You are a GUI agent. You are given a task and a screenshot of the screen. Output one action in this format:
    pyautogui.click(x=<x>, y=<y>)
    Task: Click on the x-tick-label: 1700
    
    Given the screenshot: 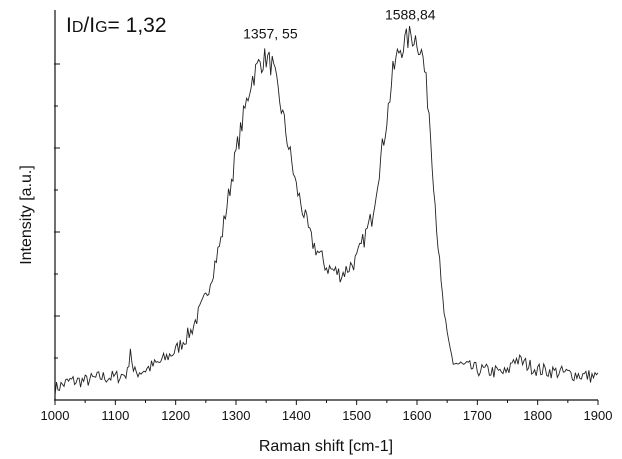 What is the action you would take?
    pyautogui.click(x=477, y=415)
    